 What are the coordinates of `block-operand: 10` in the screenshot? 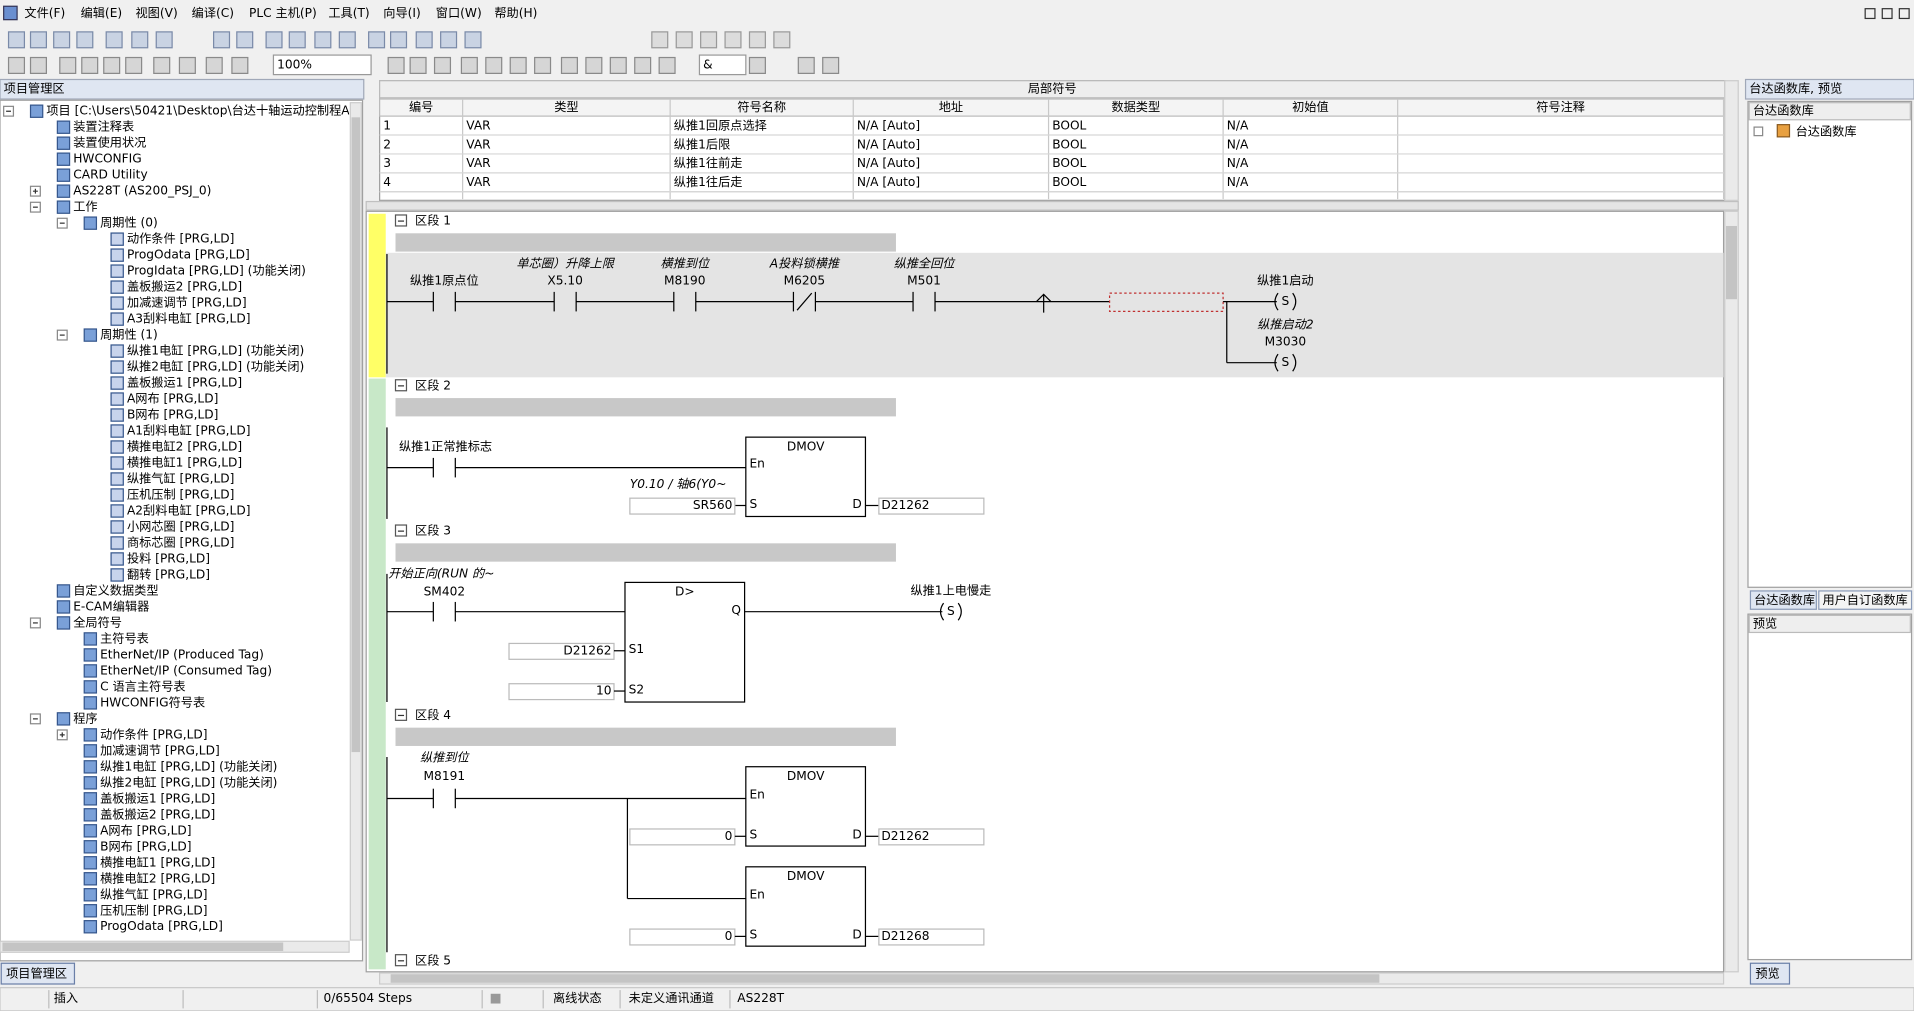 It's located at (604, 691).